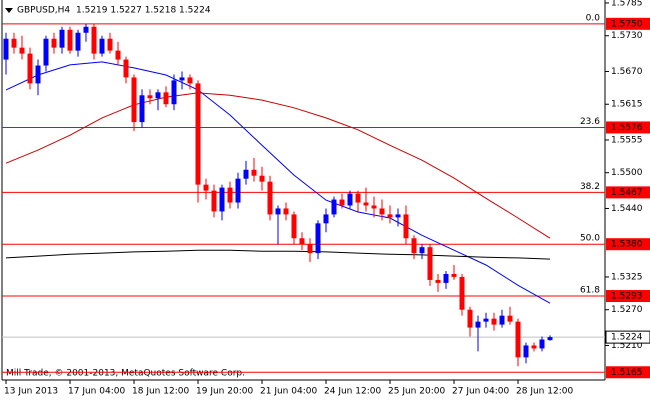  I want to click on y-tick-label: 1.5325, so click(627, 277).